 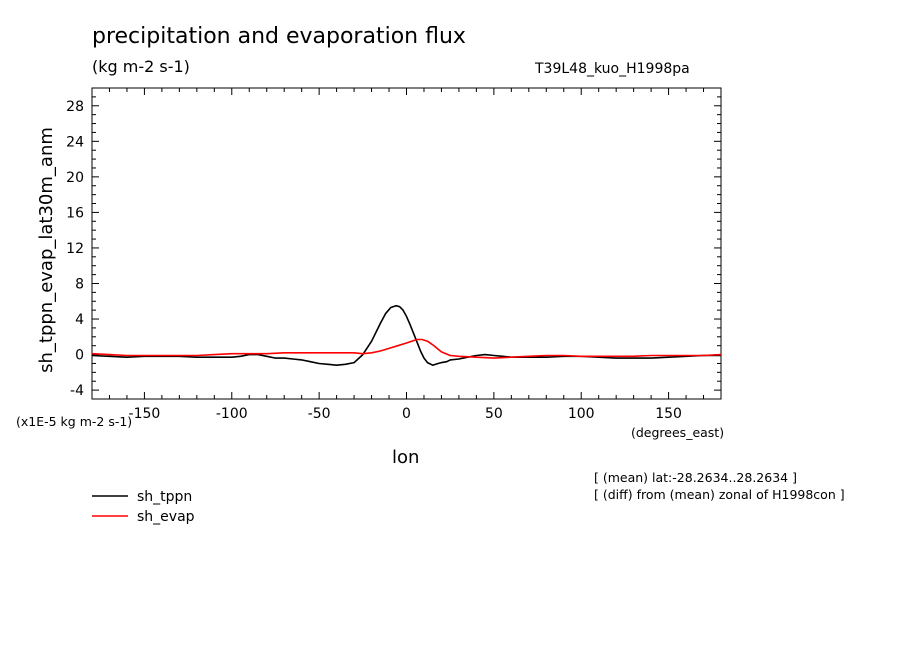 I want to click on x-tick-label: -150, so click(x=145, y=414).